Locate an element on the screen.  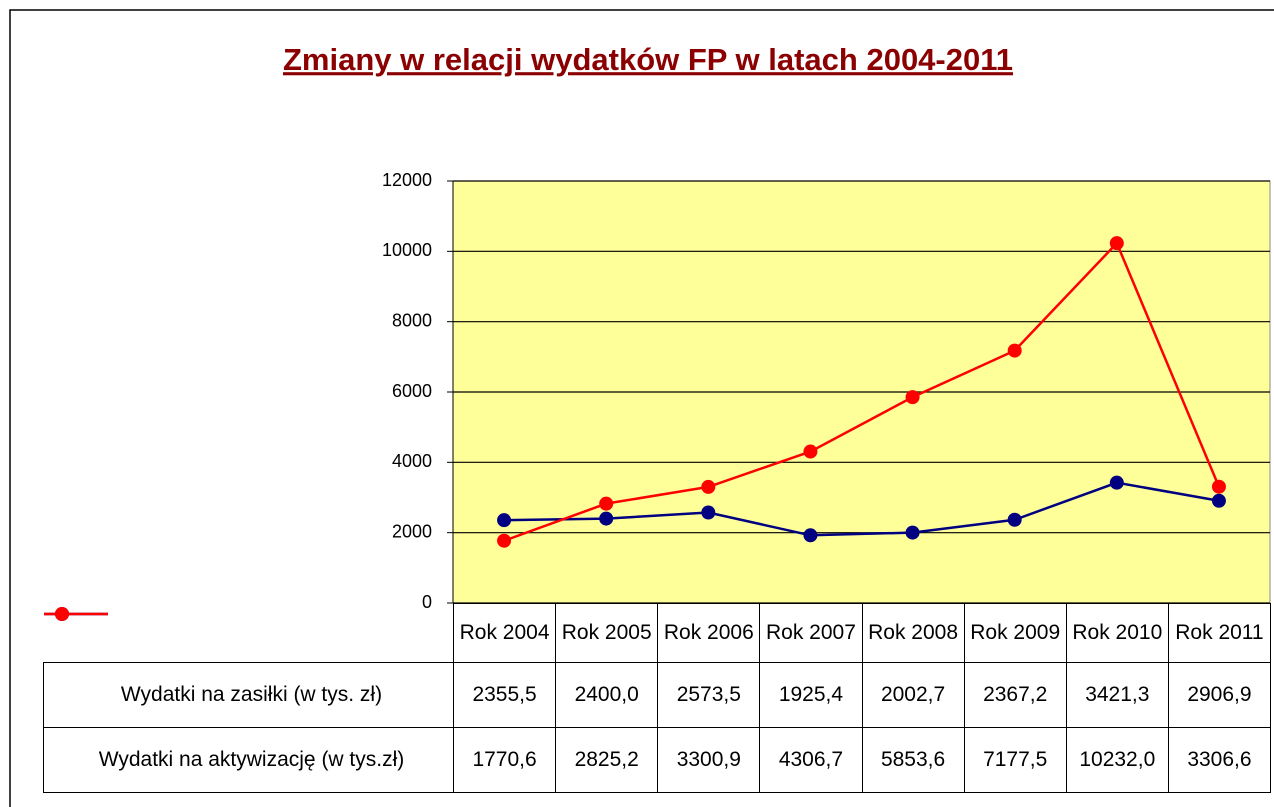
legend-entry: Wydatki na zasiłki (w tys. zł) is located at coordinates (248, 656).